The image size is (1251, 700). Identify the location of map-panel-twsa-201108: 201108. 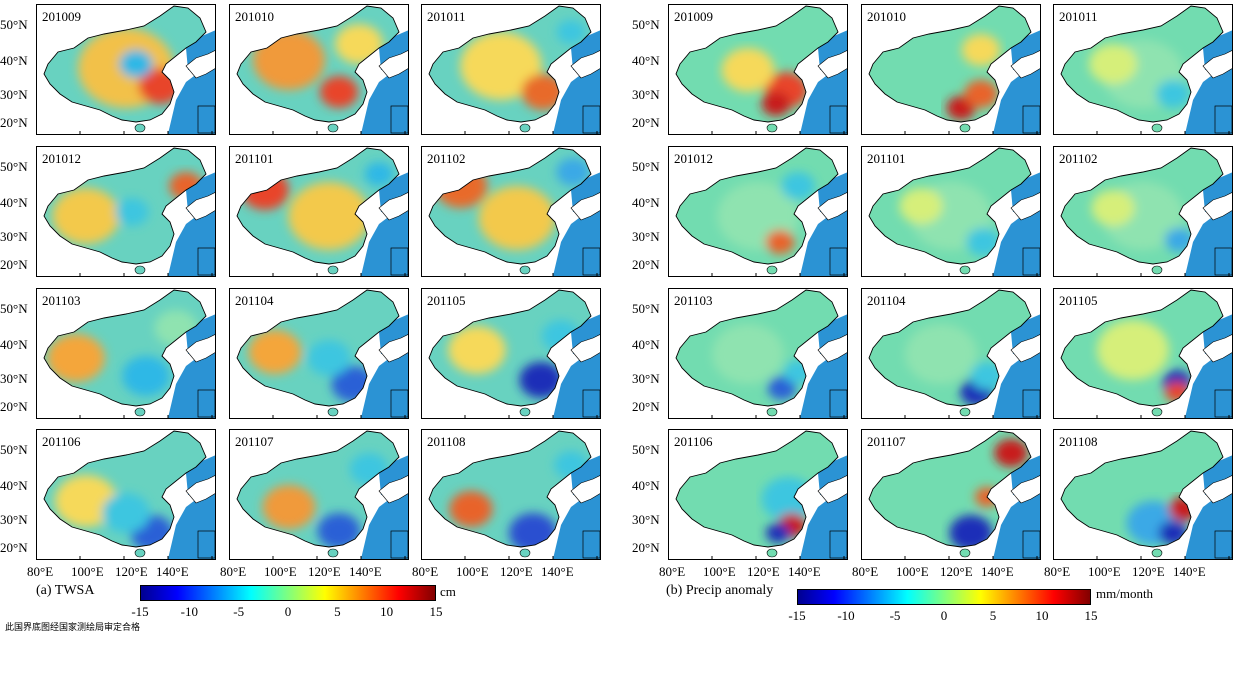
(511, 494).